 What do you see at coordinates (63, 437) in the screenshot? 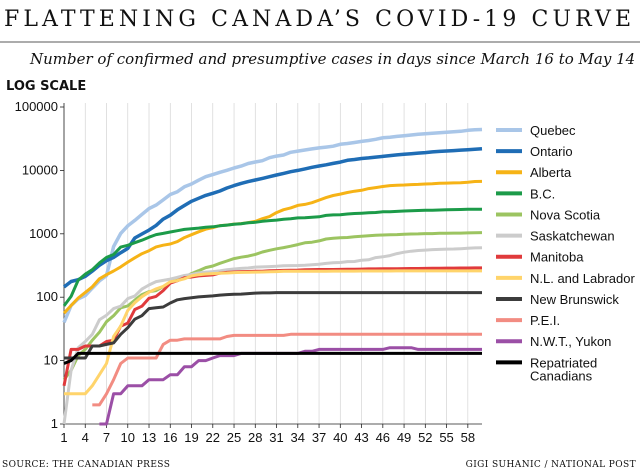
I see `x-tick-label: 1` at bounding box center [63, 437].